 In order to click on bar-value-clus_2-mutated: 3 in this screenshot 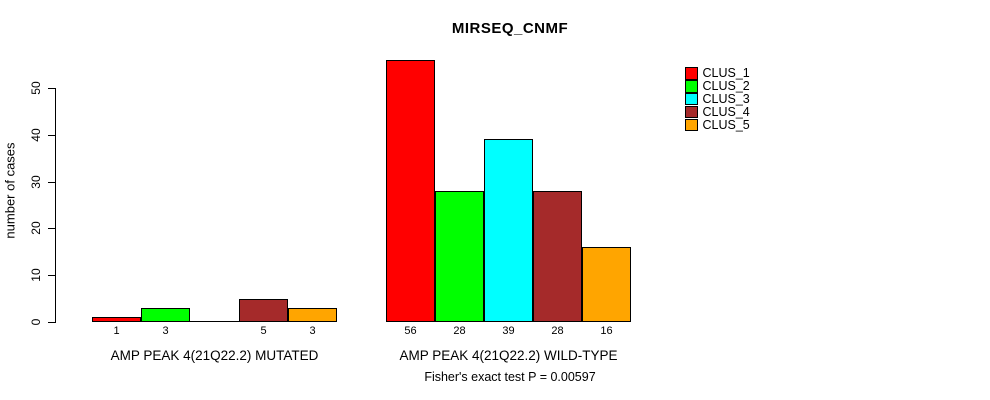, I will do `click(165, 331)`.